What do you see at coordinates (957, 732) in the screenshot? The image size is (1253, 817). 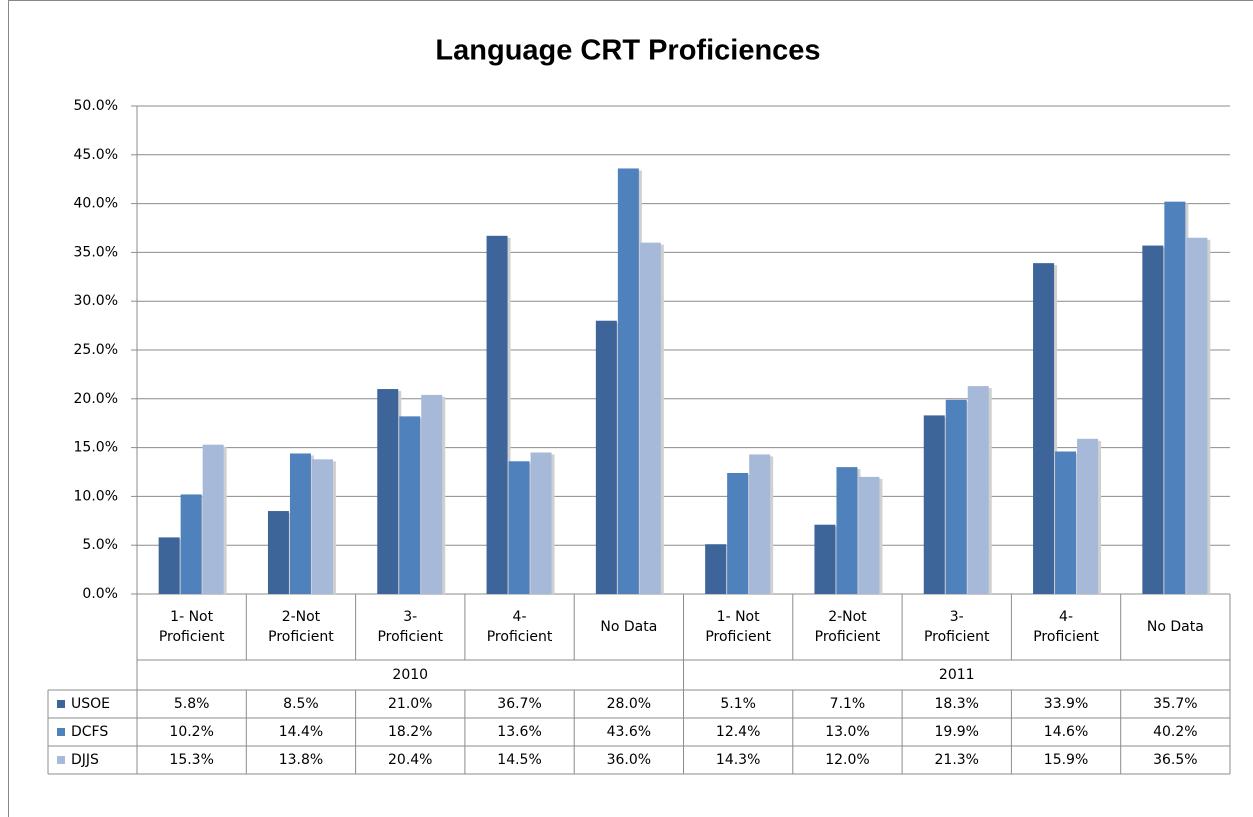 I see `value-label: 19.9%` at bounding box center [957, 732].